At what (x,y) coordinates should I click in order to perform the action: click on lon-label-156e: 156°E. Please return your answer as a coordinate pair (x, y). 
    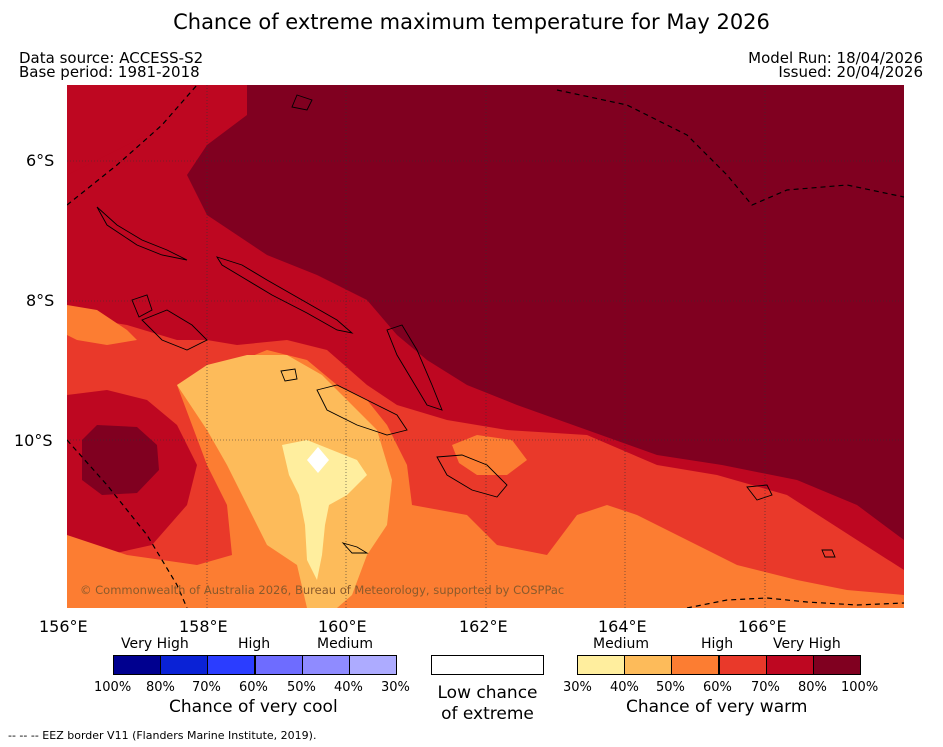
    Looking at the image, I should click on (63, 626).